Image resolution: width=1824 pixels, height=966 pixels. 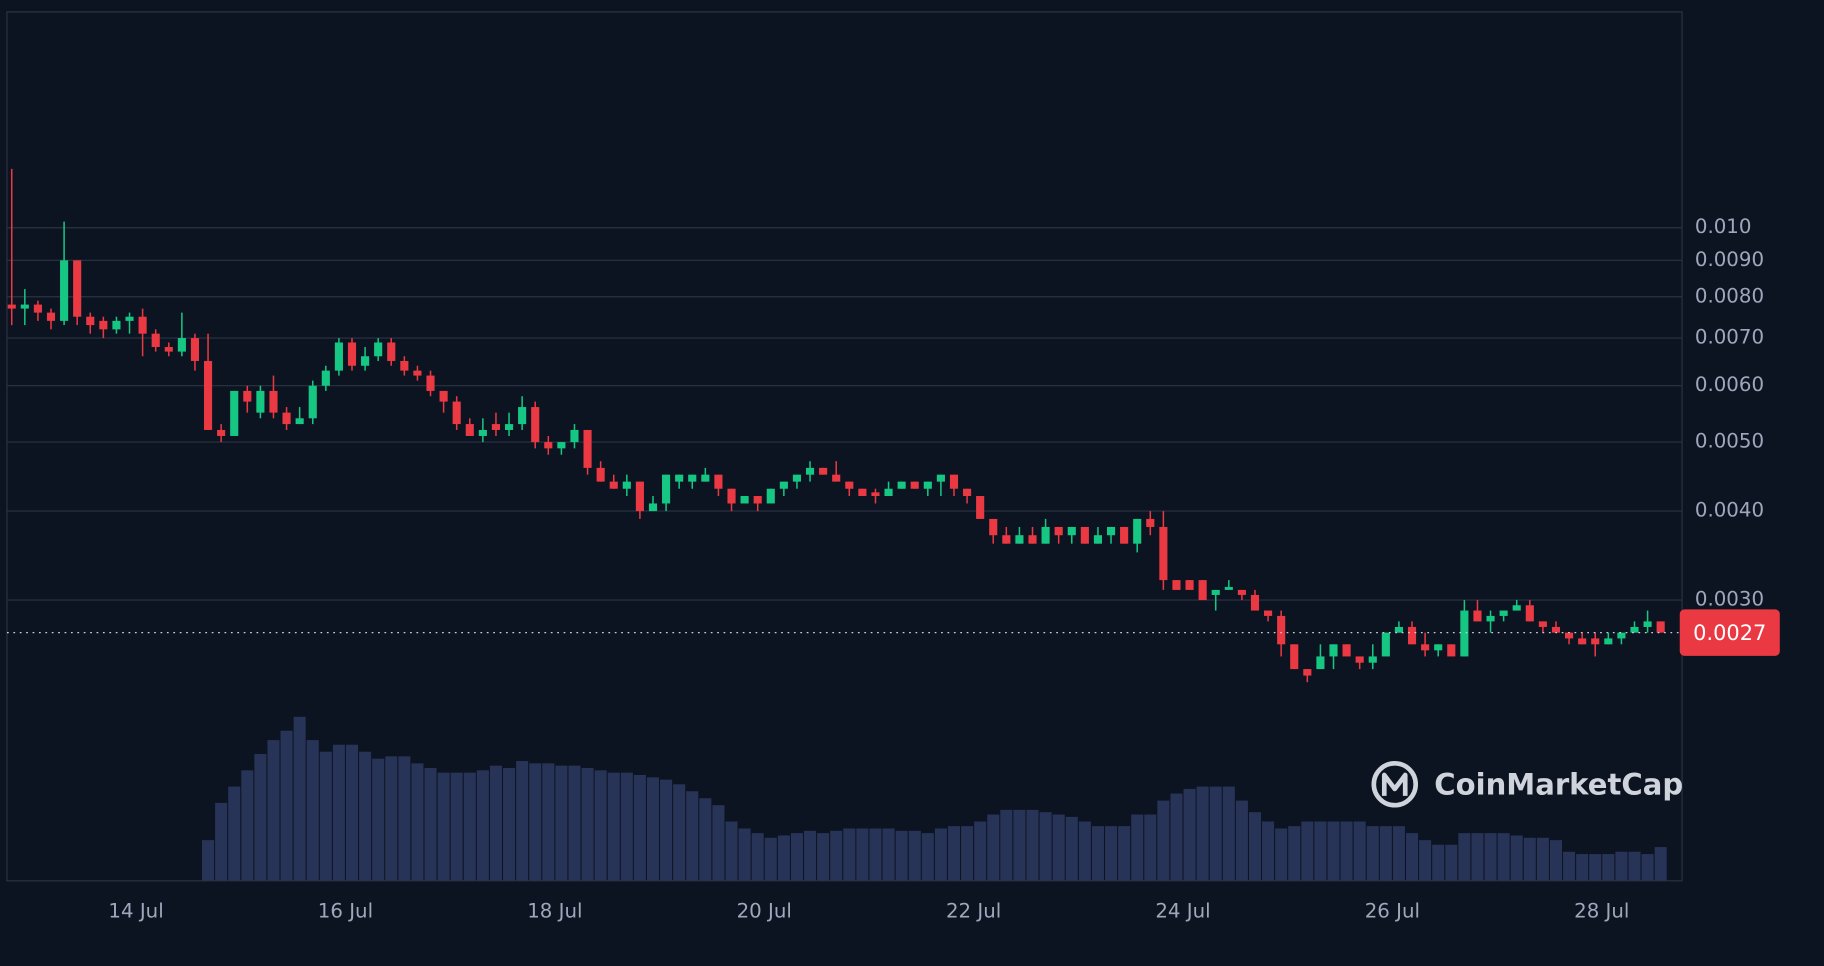 I want to click on y-tick-label: 0.010, so click(x=1723, y=226).